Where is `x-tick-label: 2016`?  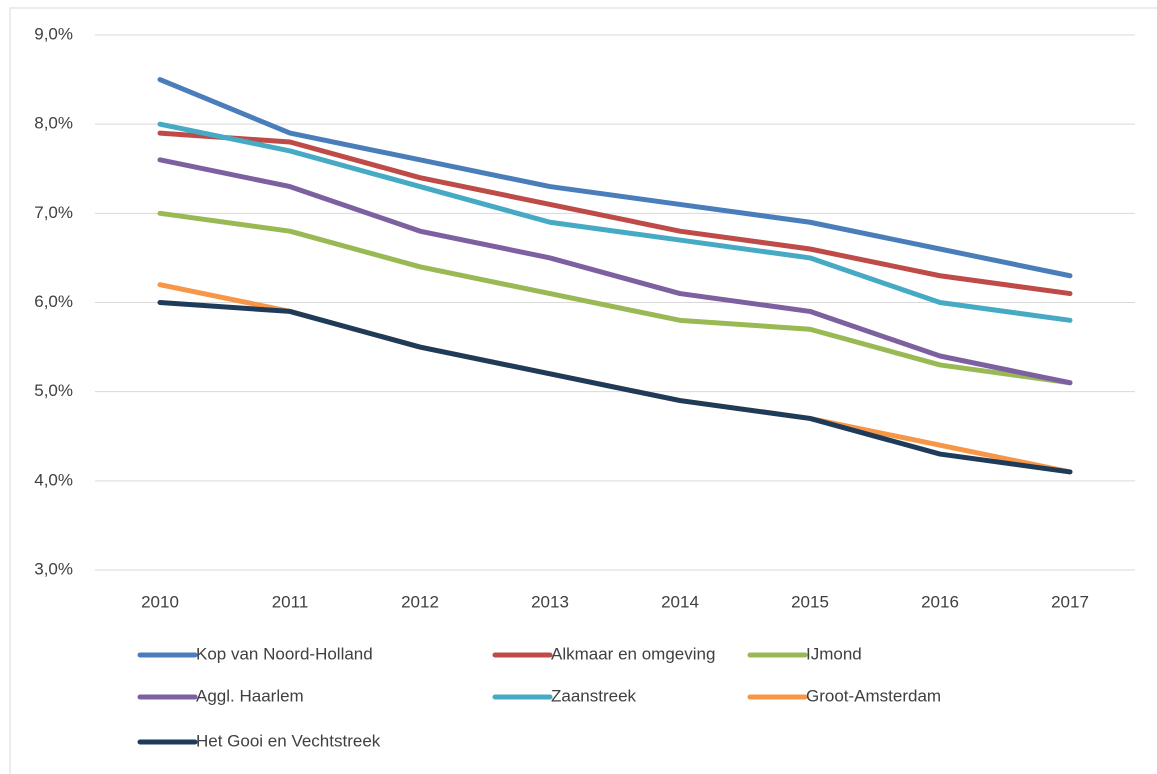
x-tick-label: 2016 is located at coordinates (940, 601).